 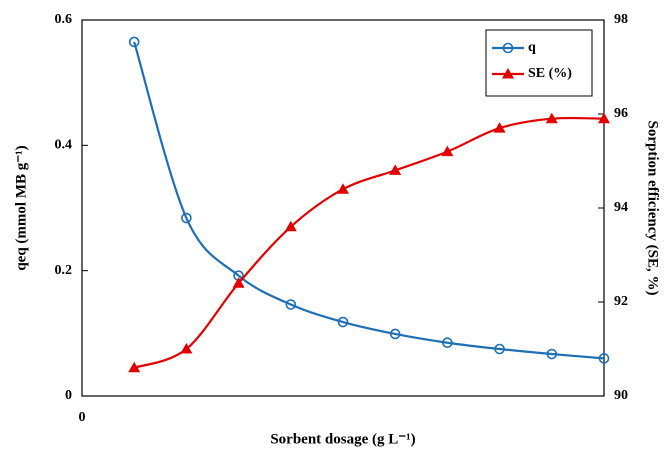 I want to click on legend-label: SE (%), so click(x=550, y=73).